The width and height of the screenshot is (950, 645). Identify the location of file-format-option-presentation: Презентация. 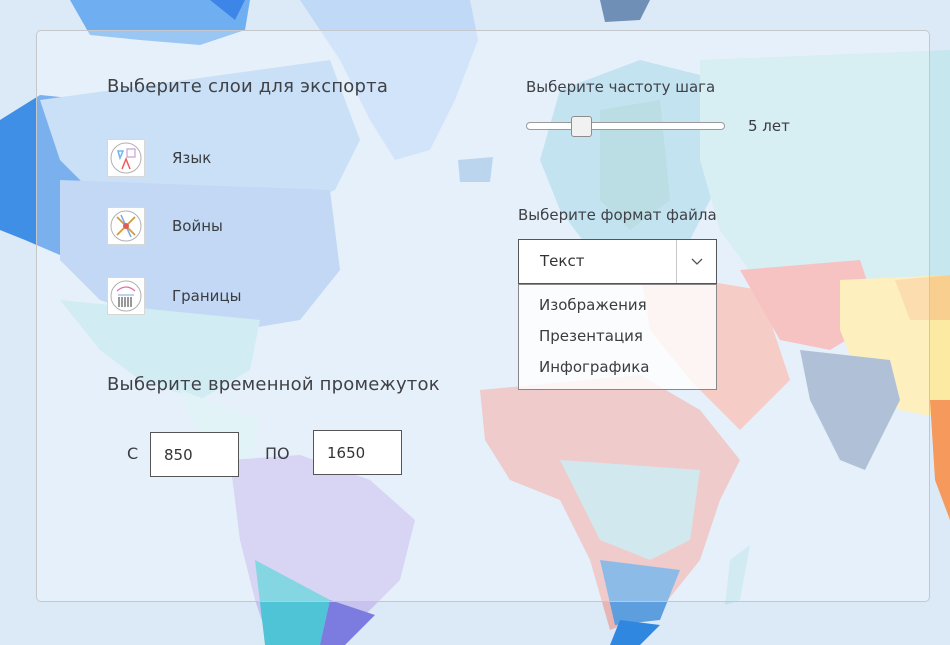
(591, 336).